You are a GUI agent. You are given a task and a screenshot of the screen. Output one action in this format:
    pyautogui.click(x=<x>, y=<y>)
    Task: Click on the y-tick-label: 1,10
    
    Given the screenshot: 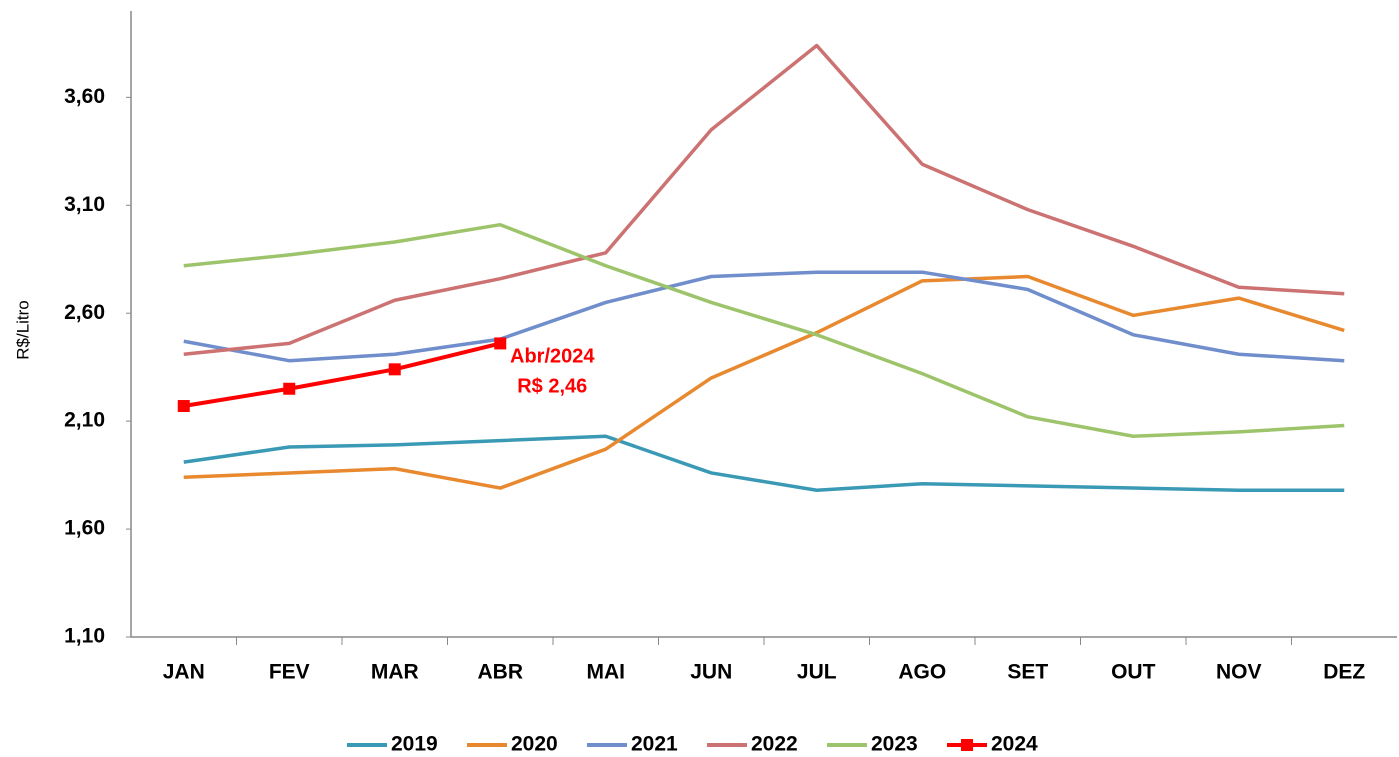 What is the action you would take?
    pyautogui.click(x=84, y=636)
    